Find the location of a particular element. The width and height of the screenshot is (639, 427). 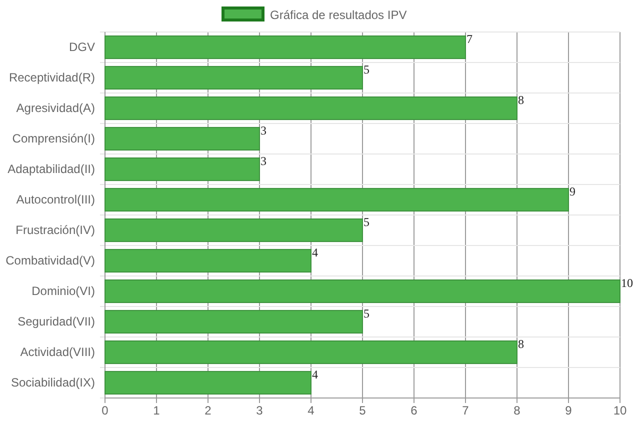

y-tick-label: Agresividad(A) is located at coordinates (55, 108).